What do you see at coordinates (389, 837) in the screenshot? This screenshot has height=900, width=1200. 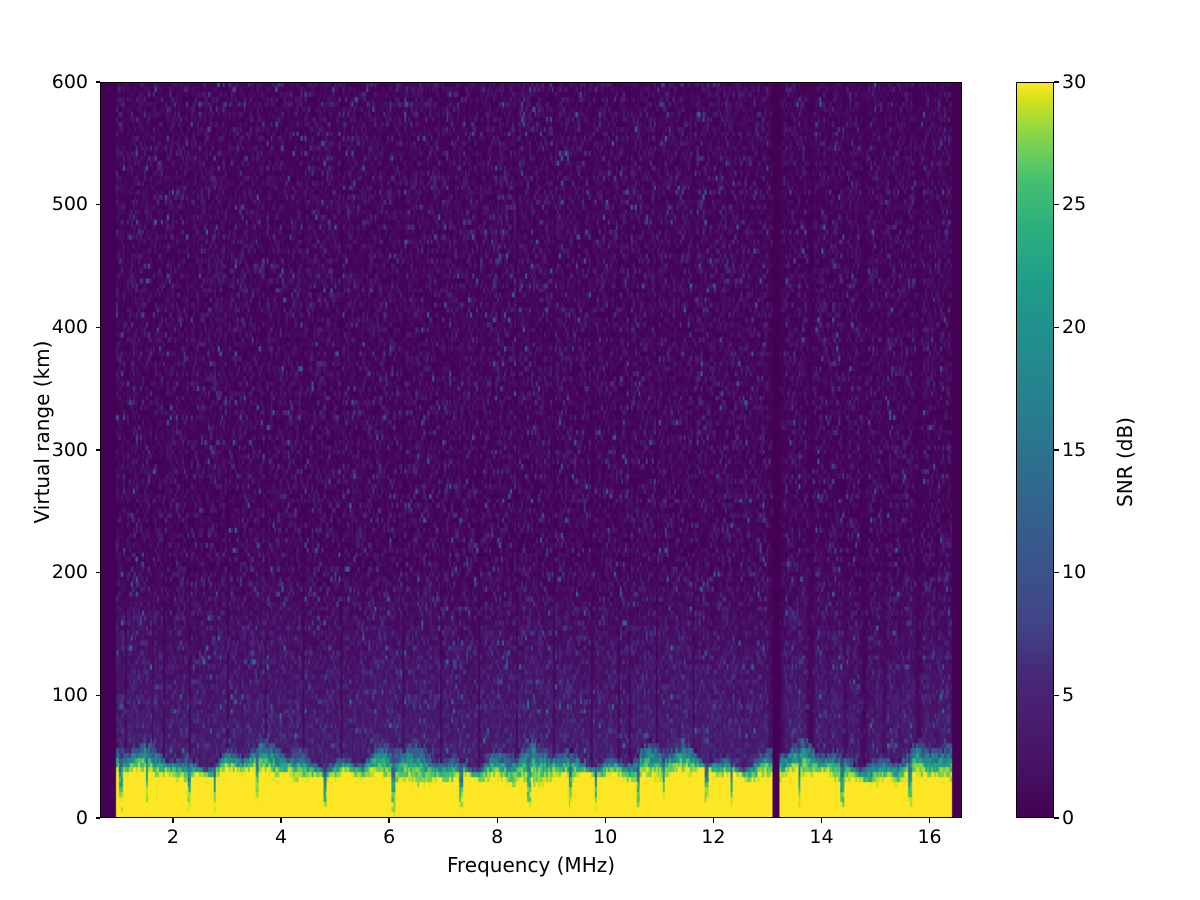 I see `x-tick-label: 6` at bounding box center [389, 837].